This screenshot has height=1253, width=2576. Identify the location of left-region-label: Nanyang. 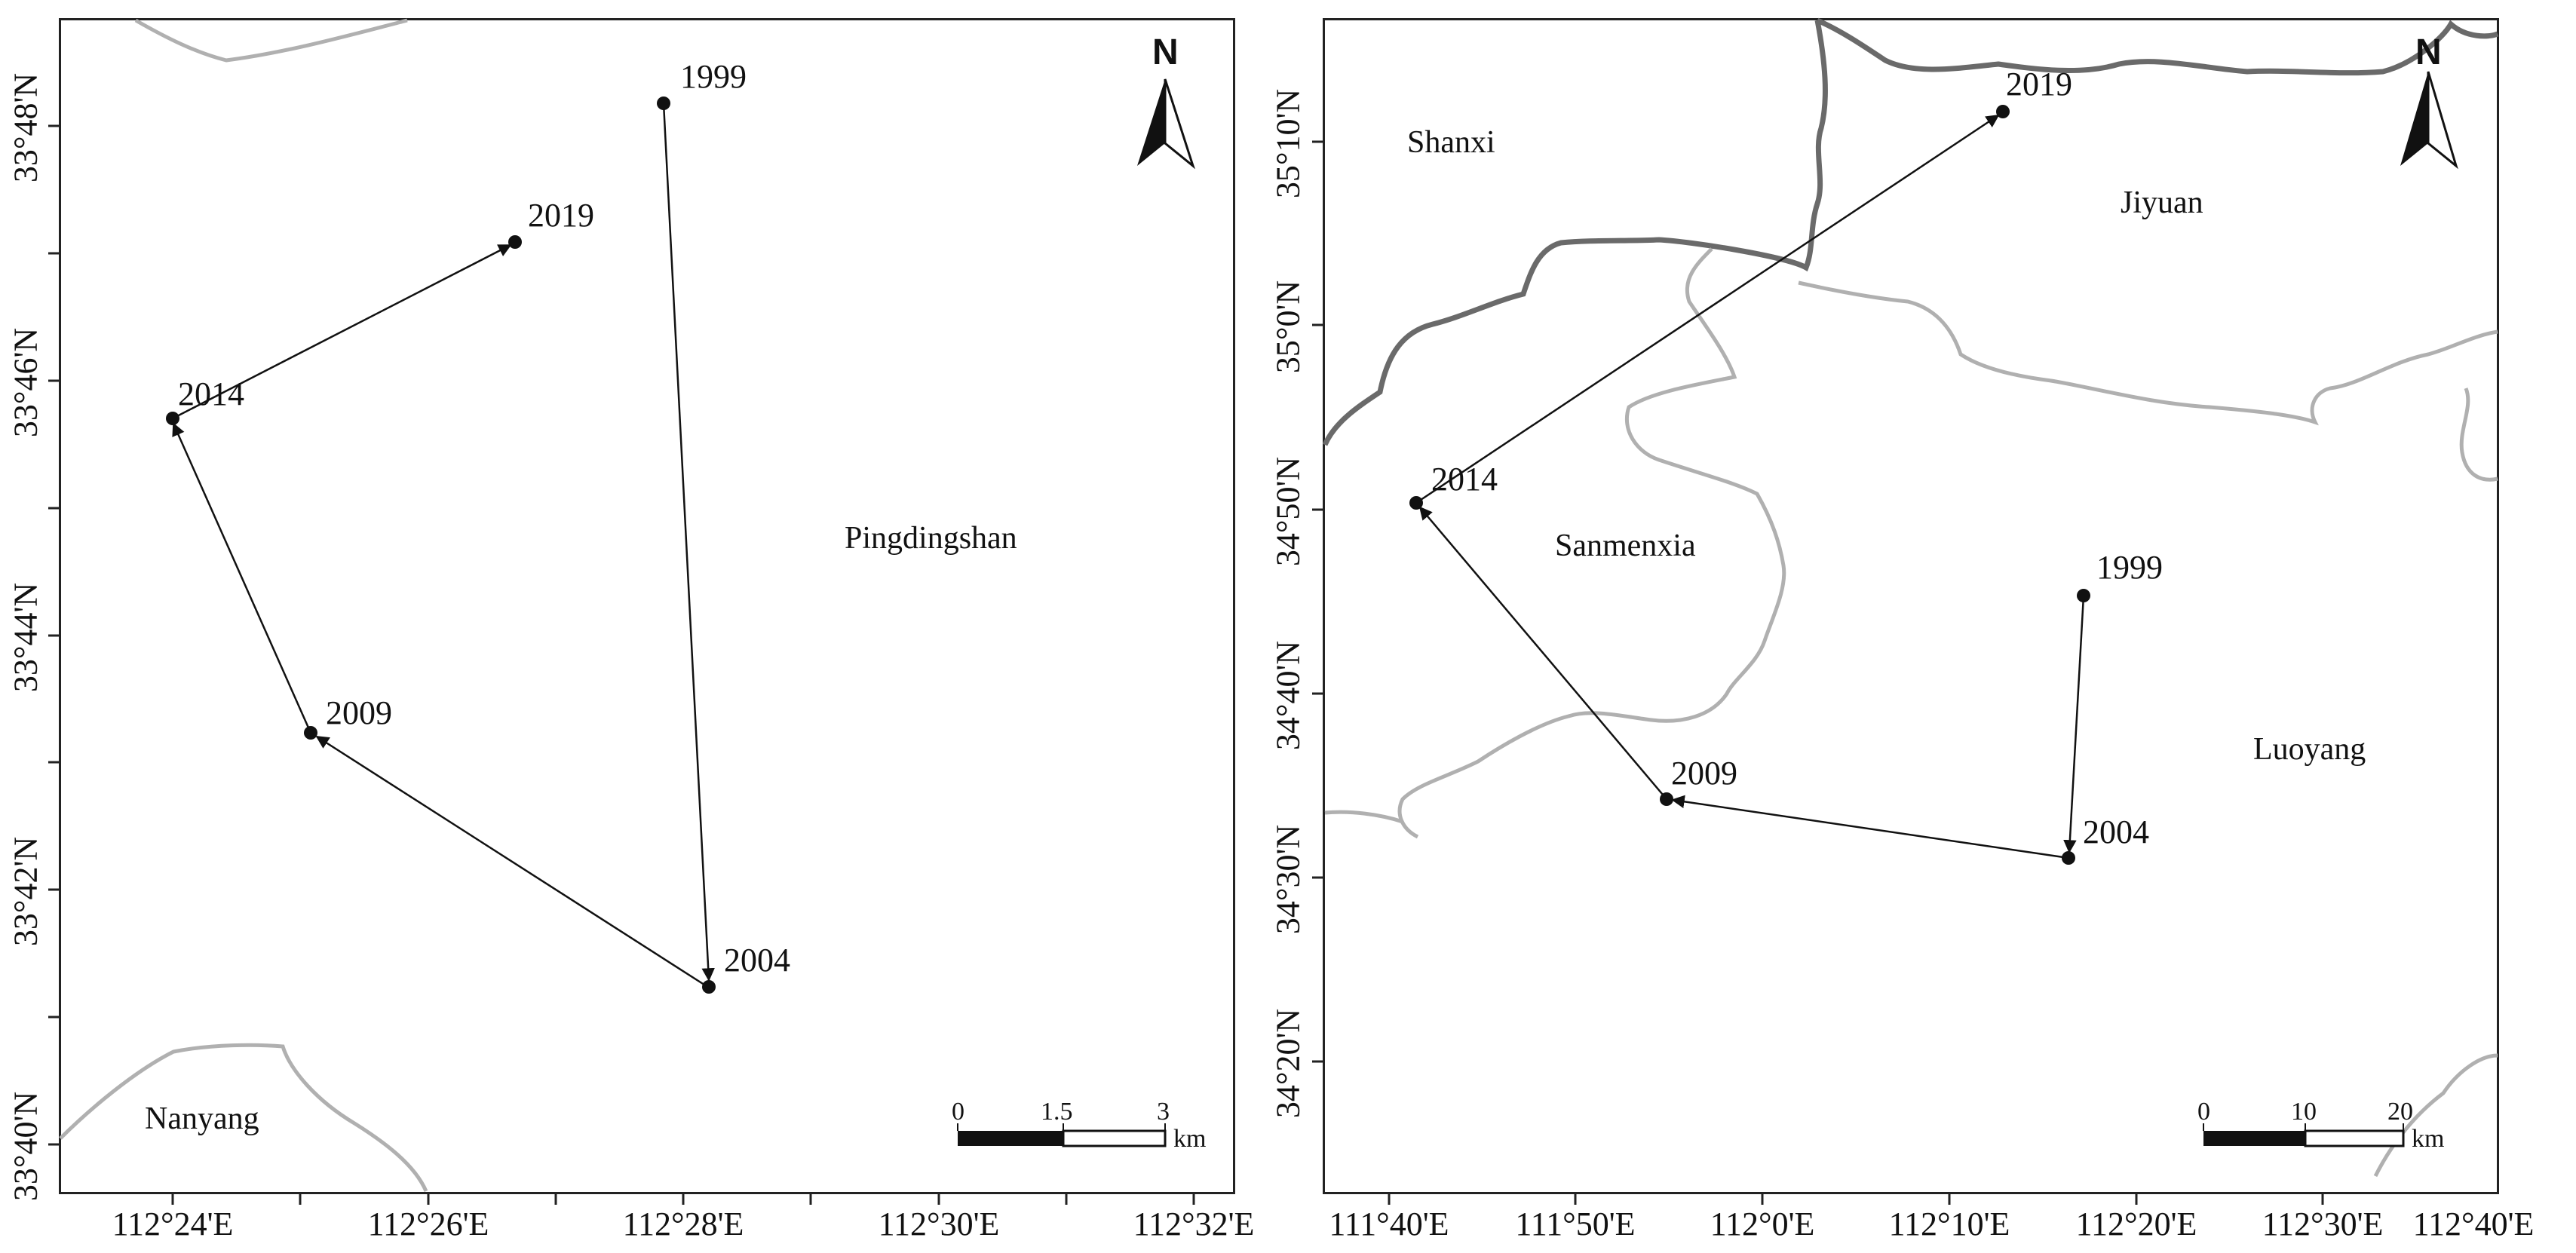
(202, 1118).